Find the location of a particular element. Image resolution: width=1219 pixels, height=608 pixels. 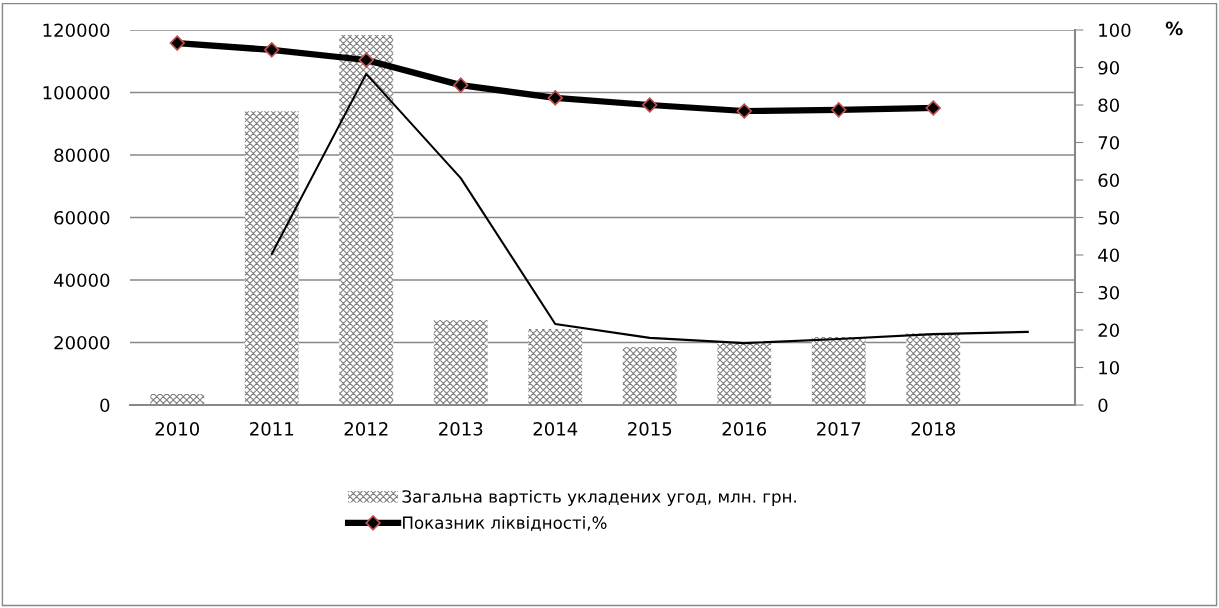

y2-axis-title: % is located at coordinates (1174, 28).